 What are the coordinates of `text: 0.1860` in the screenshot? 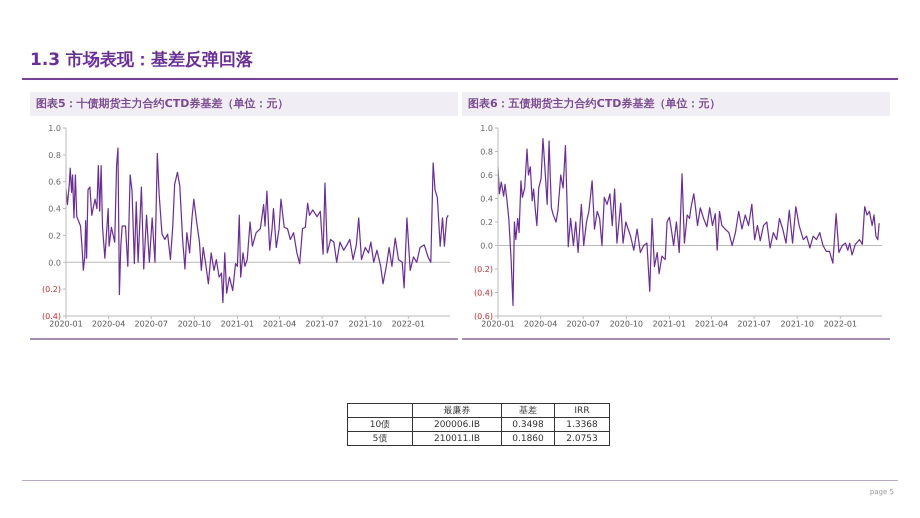 It's located at (528, 439).